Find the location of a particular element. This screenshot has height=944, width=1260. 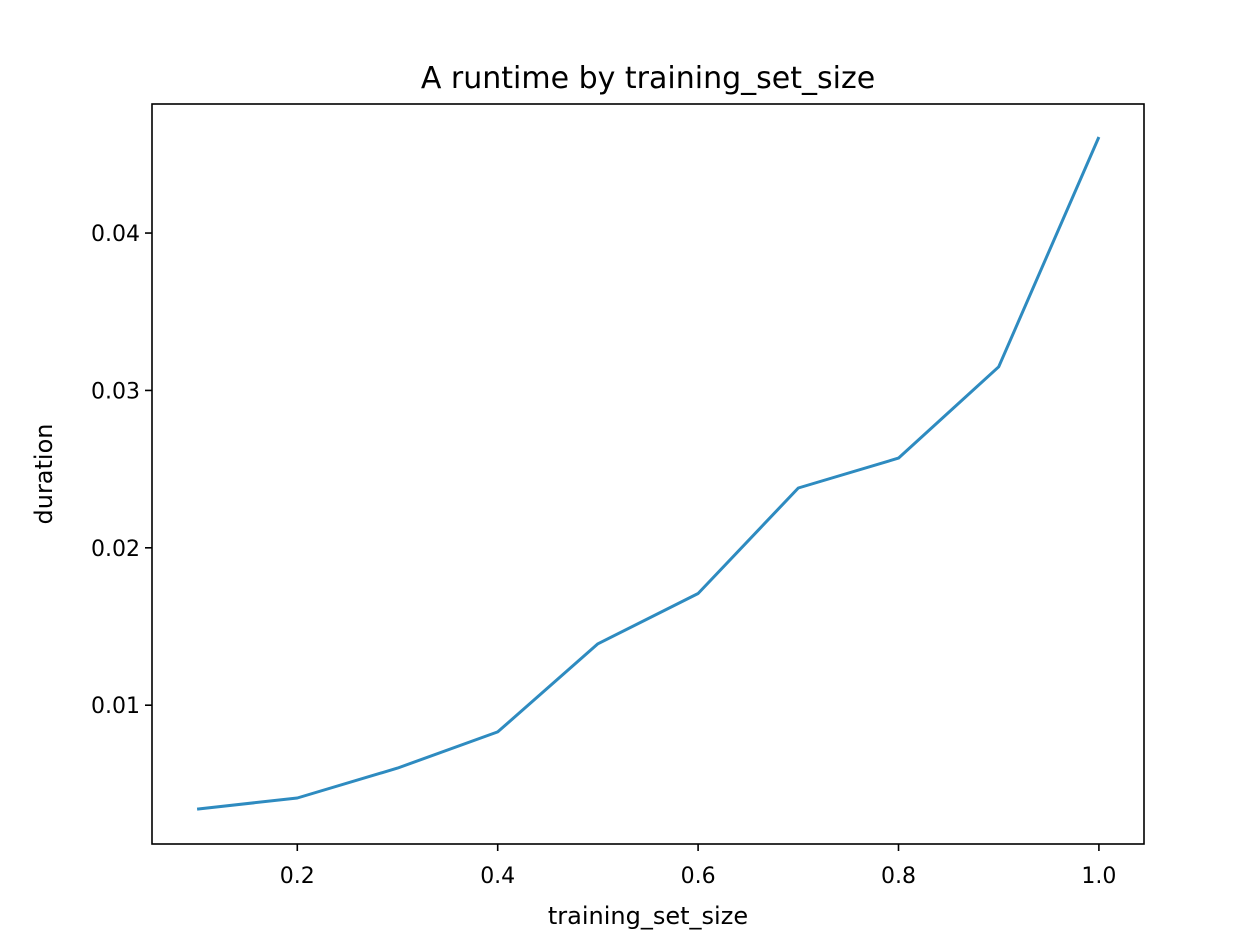

x-tick-label: 1.0 is located at coordinates (1098, 876).